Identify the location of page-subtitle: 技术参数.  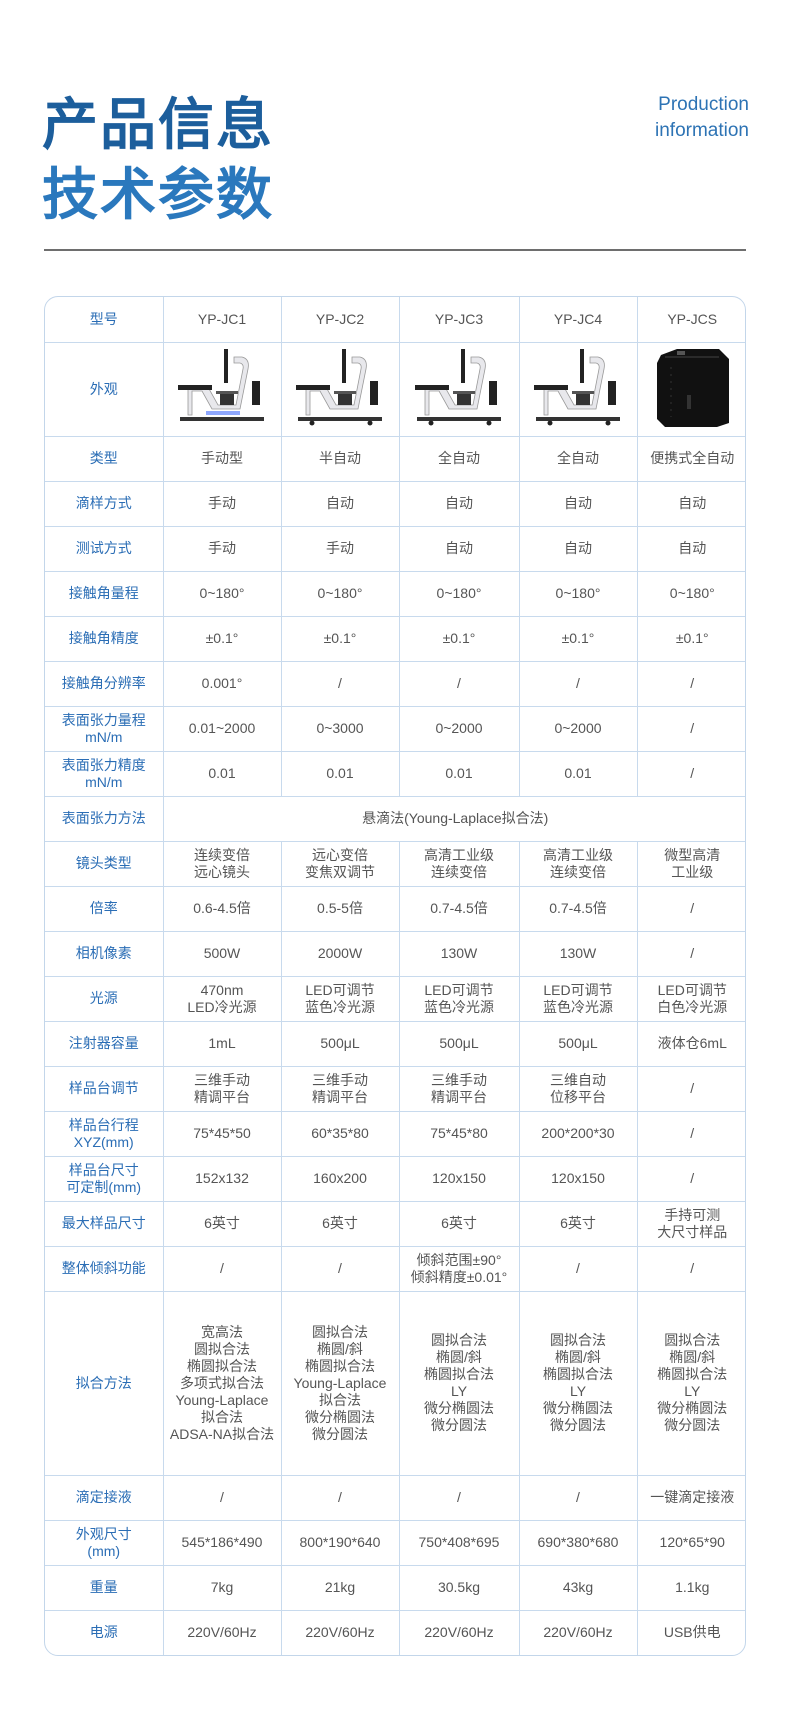
(158, 195).